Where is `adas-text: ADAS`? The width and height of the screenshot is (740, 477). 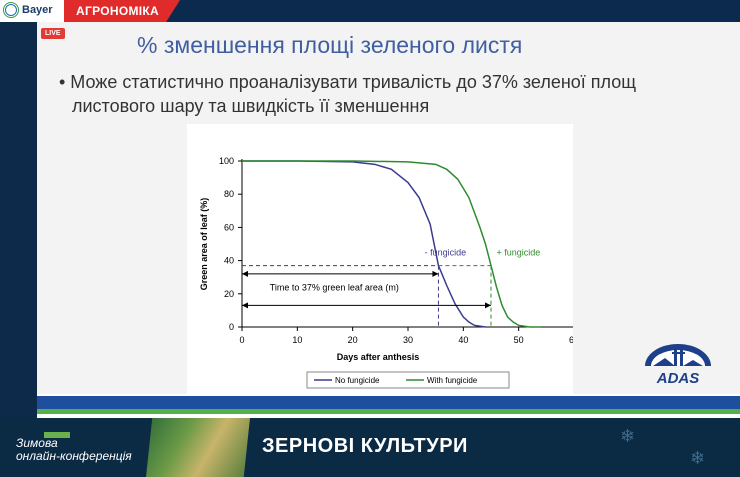
adas-text: ADAS is located at coordinates (678, 378).